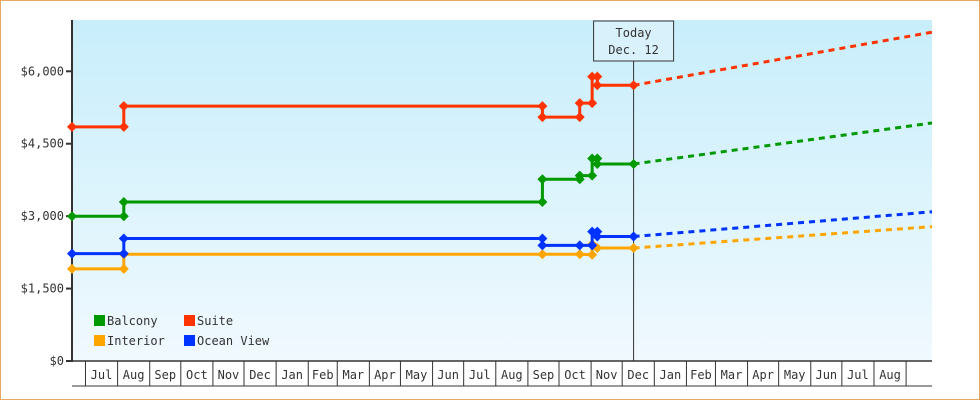 The width and height of the screenshot is (980, 400). I want to click on y-tick-label: $0, so click(57, 361).